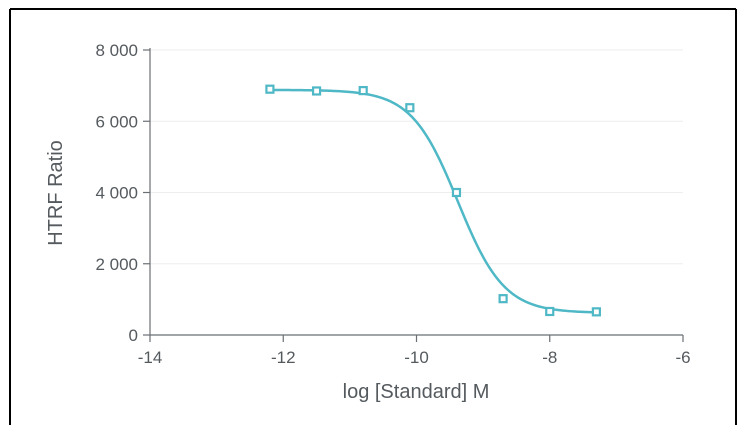  What do you see at coordinates (416, 357) in the screenshot?
I see `x-tick-label: -10` at bounding box center [416, 357].